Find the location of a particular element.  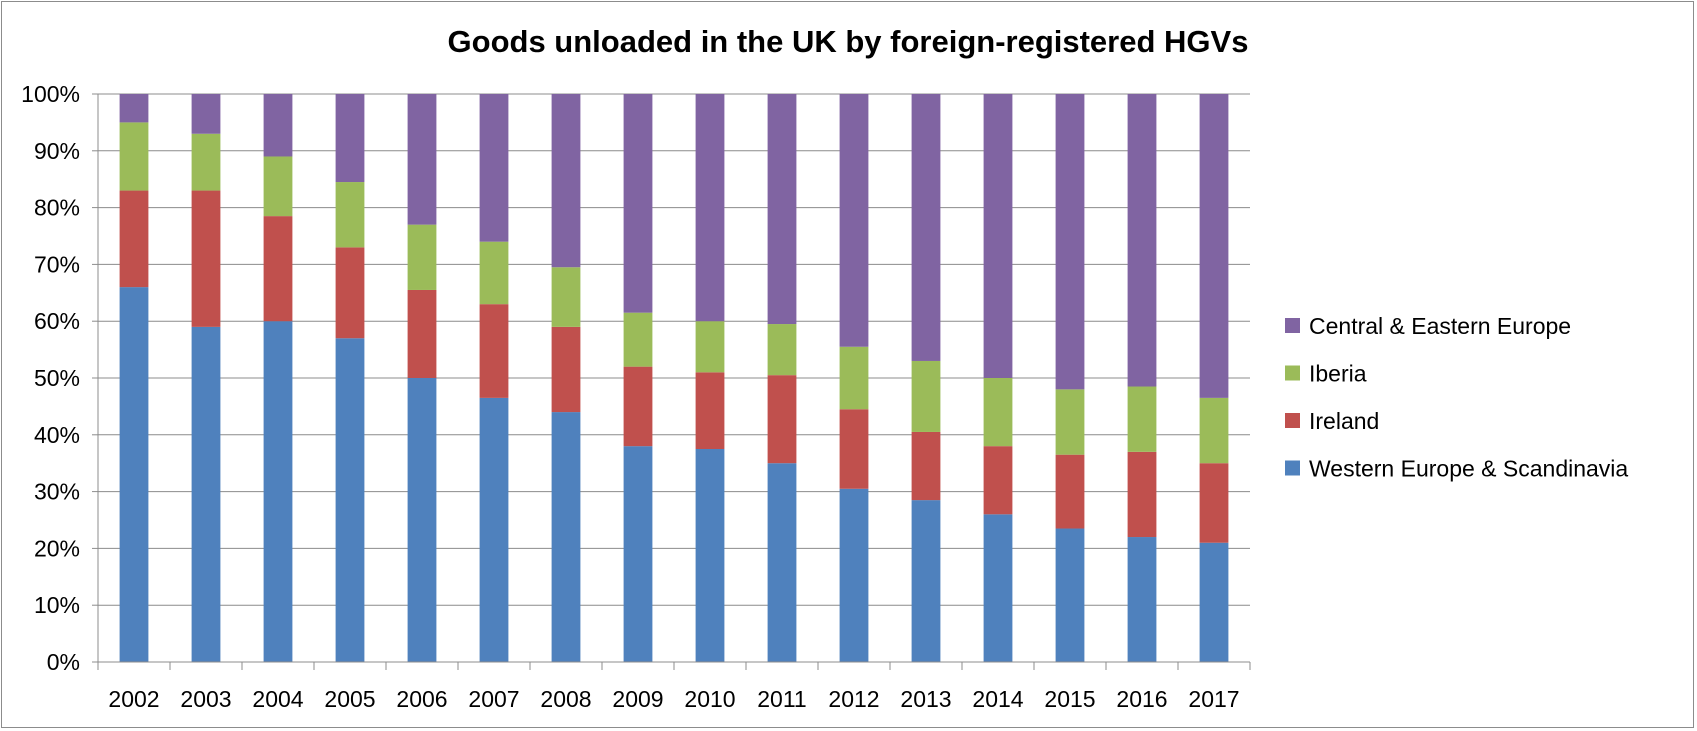

bar-2007-ireland is located at coordinates (494, 351).